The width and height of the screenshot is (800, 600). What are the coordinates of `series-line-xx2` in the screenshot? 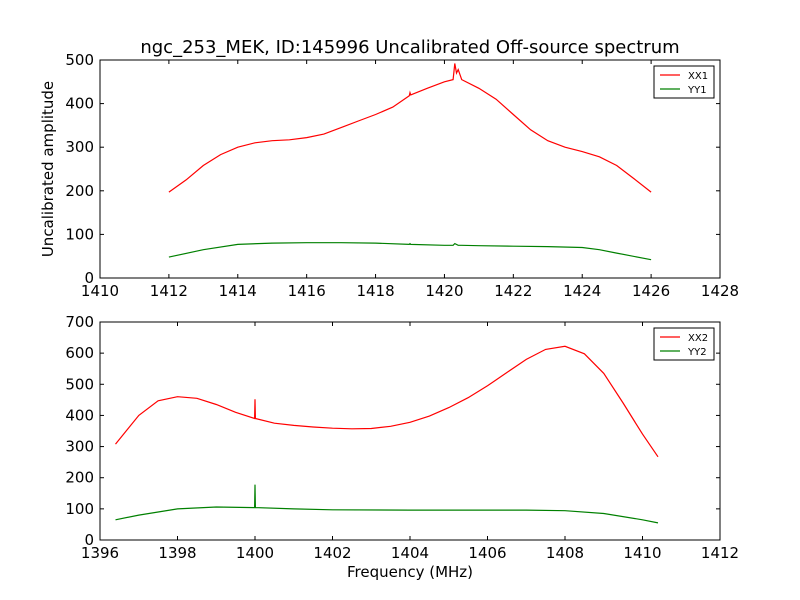 It's located at (387, 401).